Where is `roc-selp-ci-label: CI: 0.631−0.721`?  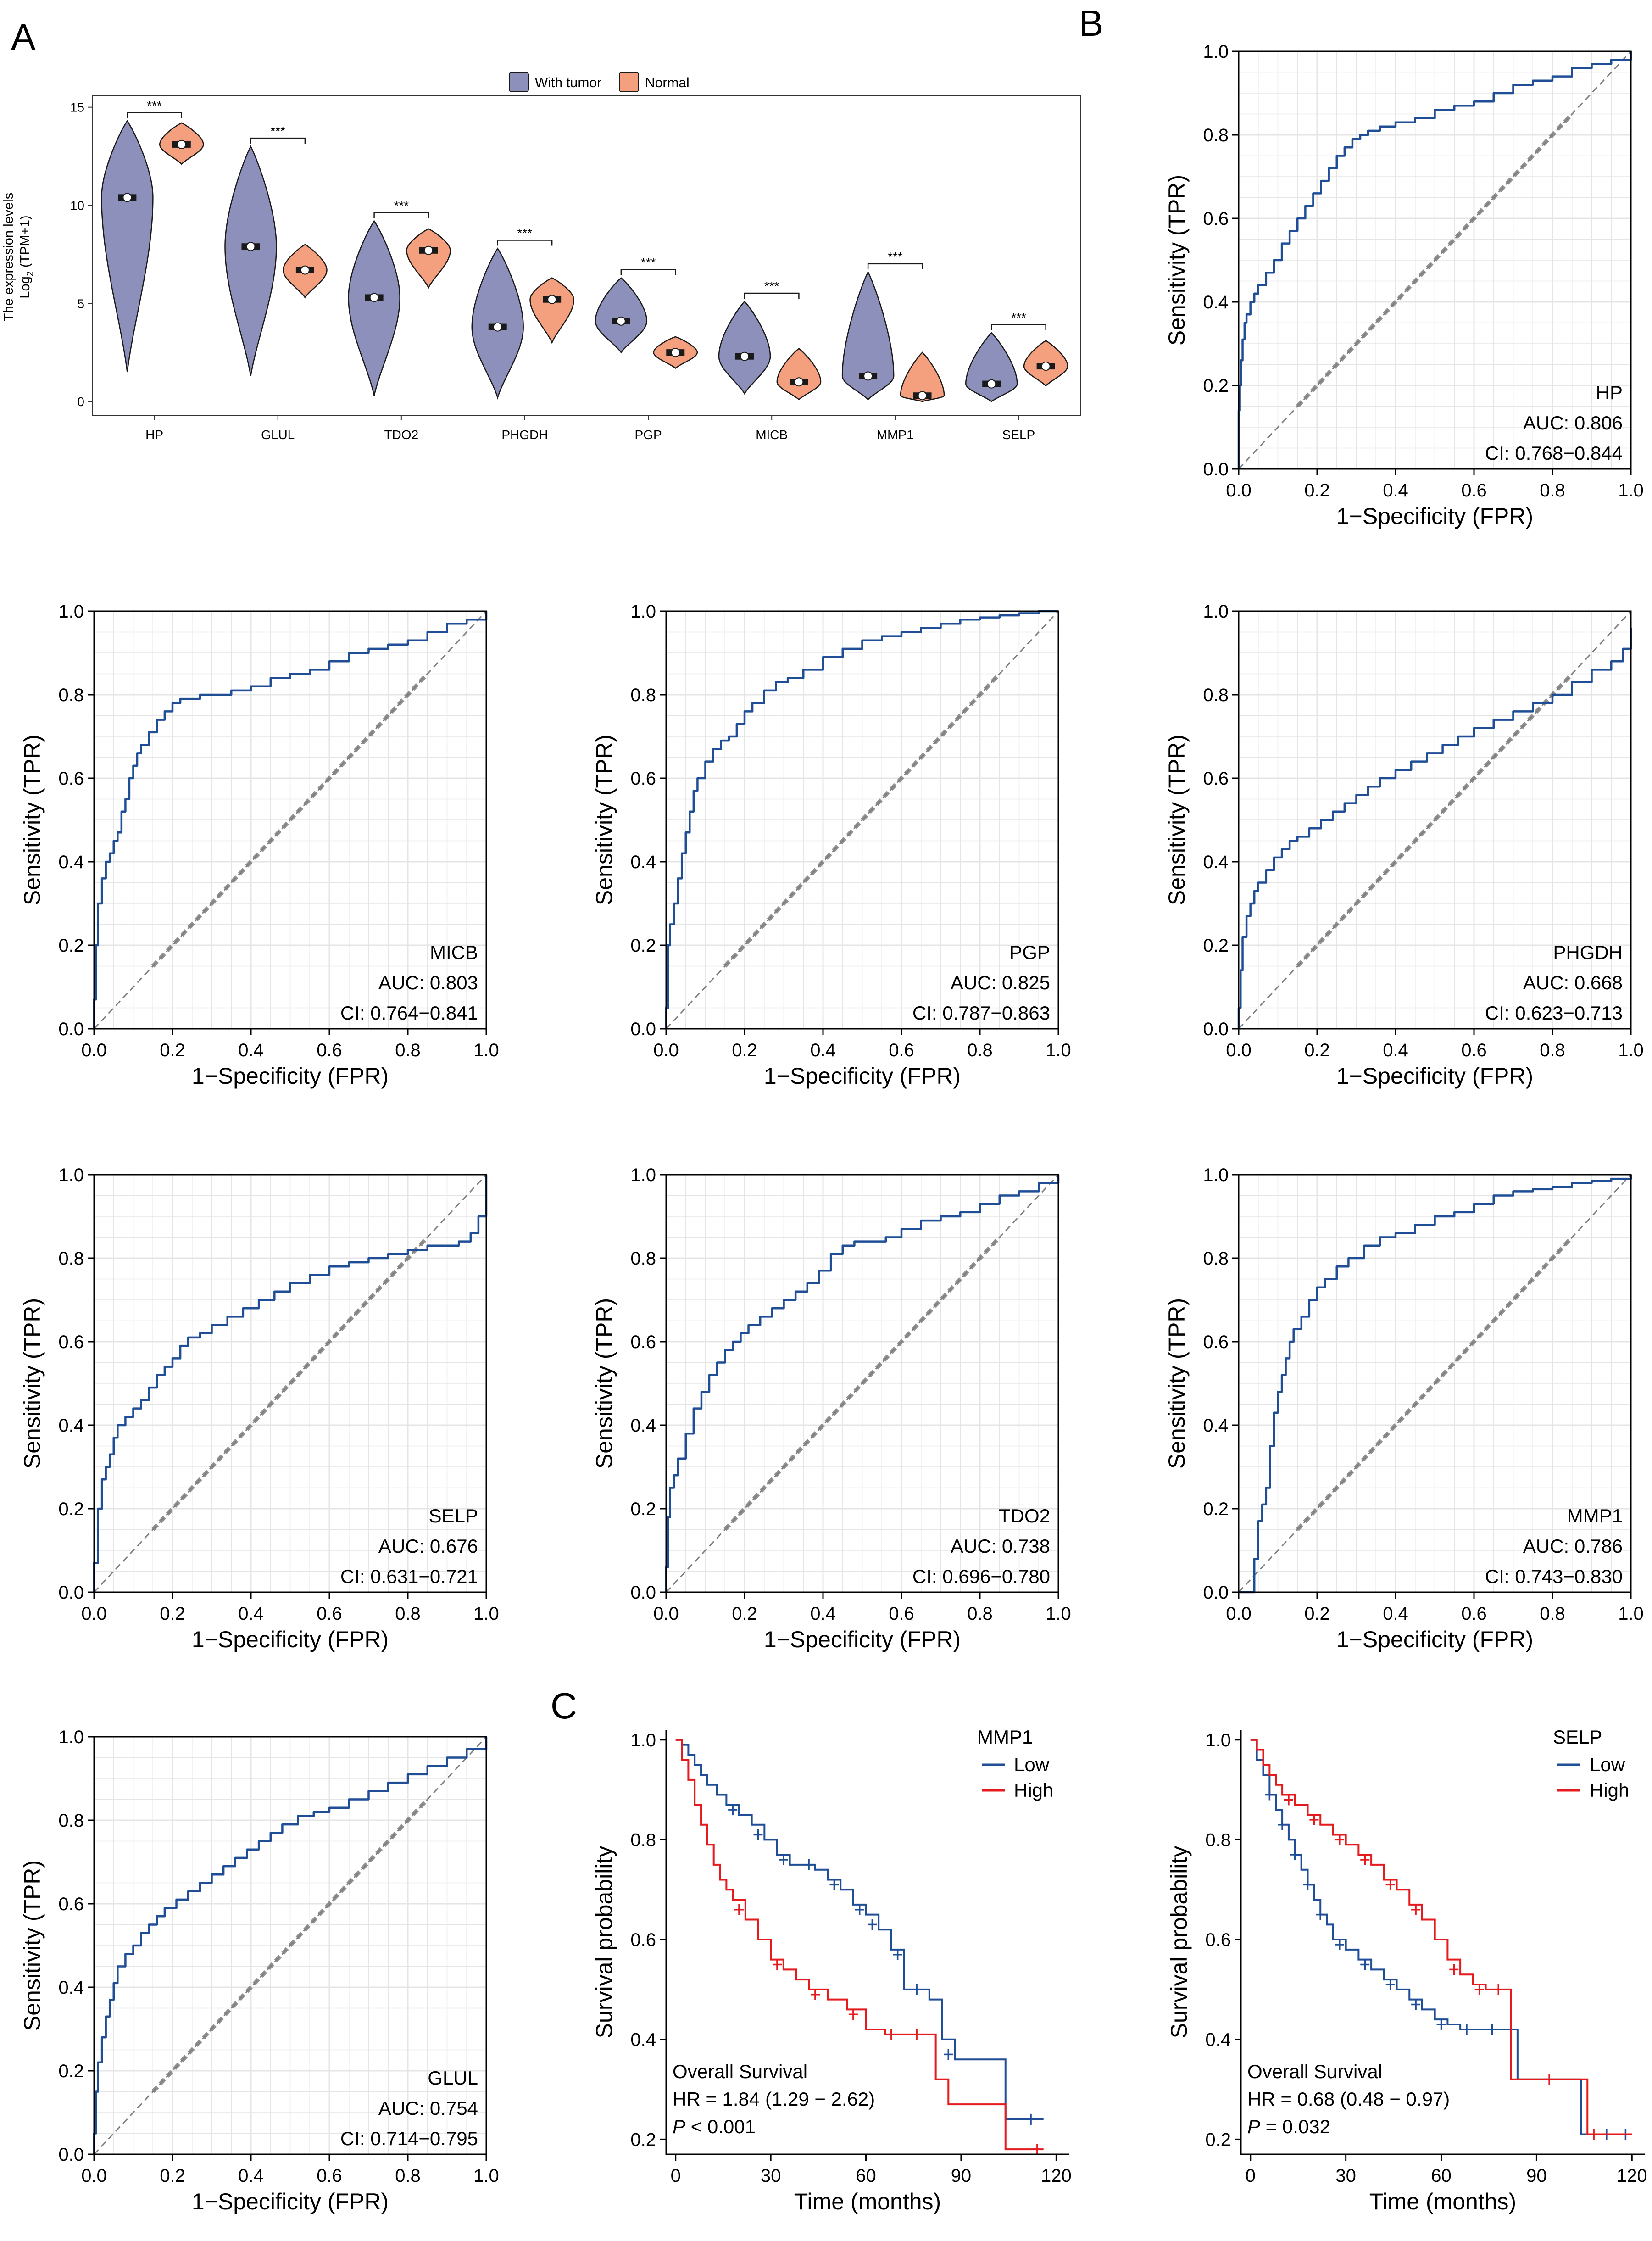
roc-selp-ci-label: CI: 0.631−0.721 is located at coordinates (409, 1576).